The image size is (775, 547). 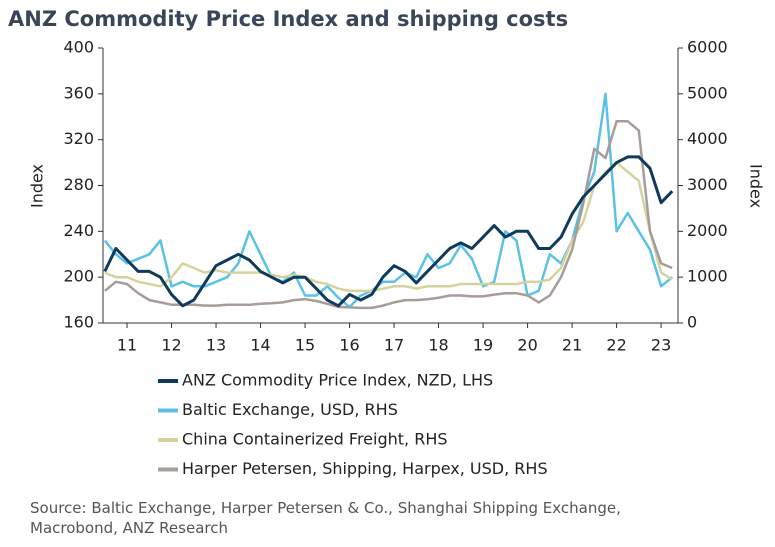 I want to click on x-tick-label: 16, so click(x=349, y=345).